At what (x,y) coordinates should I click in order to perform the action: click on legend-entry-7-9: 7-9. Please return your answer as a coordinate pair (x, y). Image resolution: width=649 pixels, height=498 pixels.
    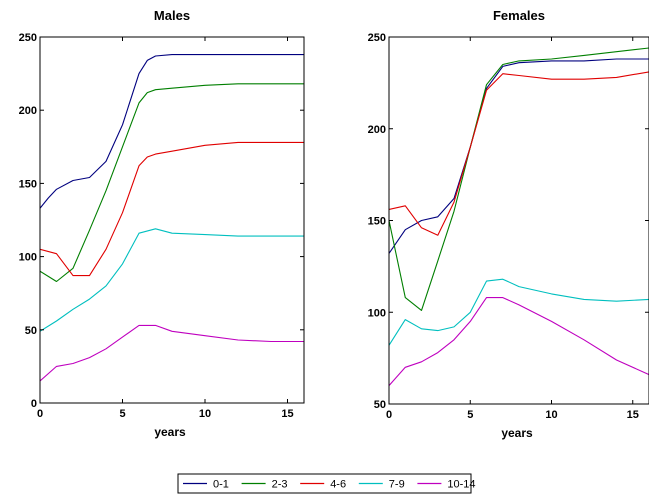
    Looking at the image, I should click on (381, 485).